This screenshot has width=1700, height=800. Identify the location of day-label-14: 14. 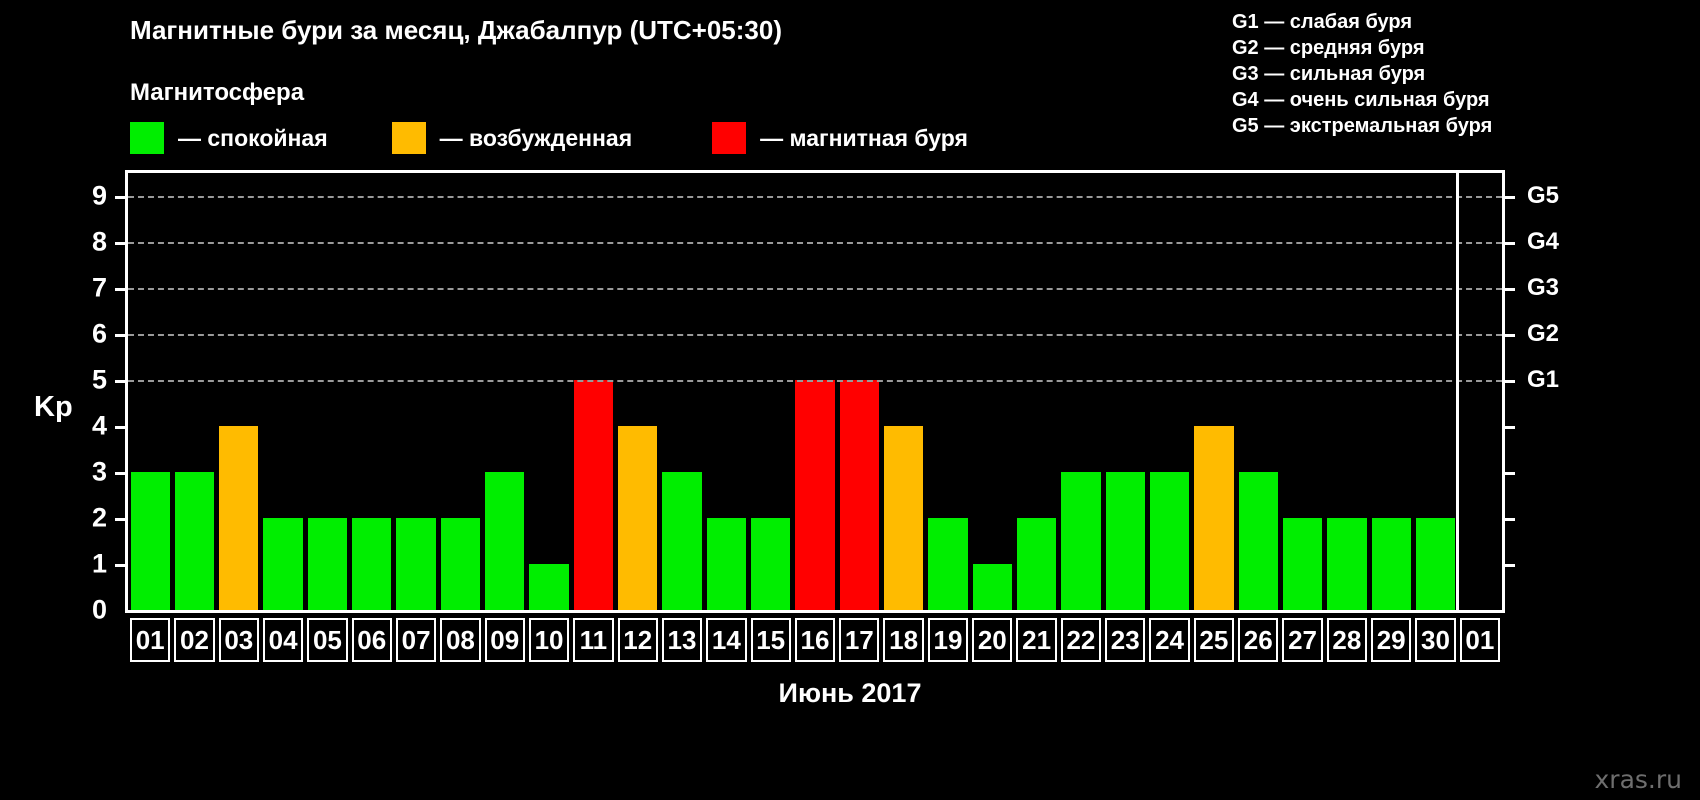
(726, 640).